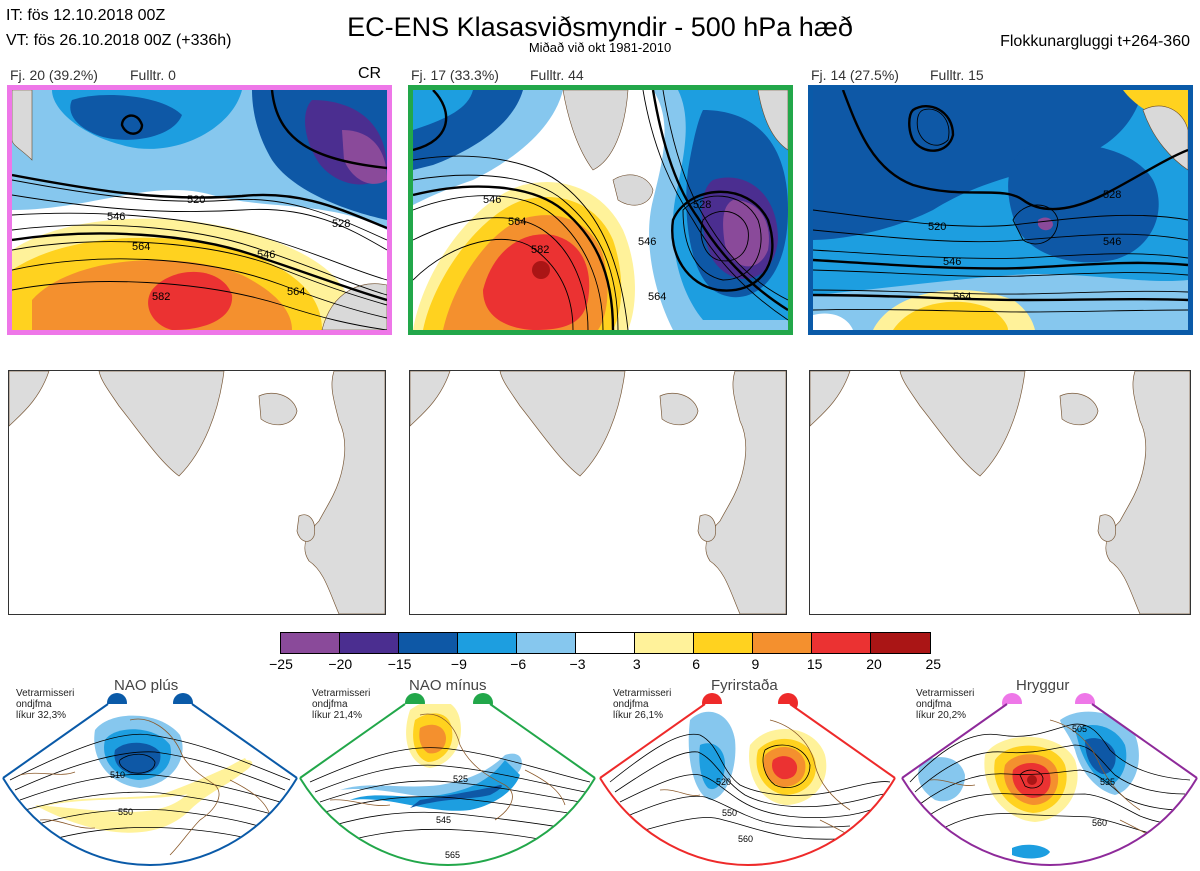 The height and width of the screenshot is (871, 1200). What do you see at coordinates (460, 779) in the screenshot?
I see `contour-label: 525` at bounding box center [460, 779].